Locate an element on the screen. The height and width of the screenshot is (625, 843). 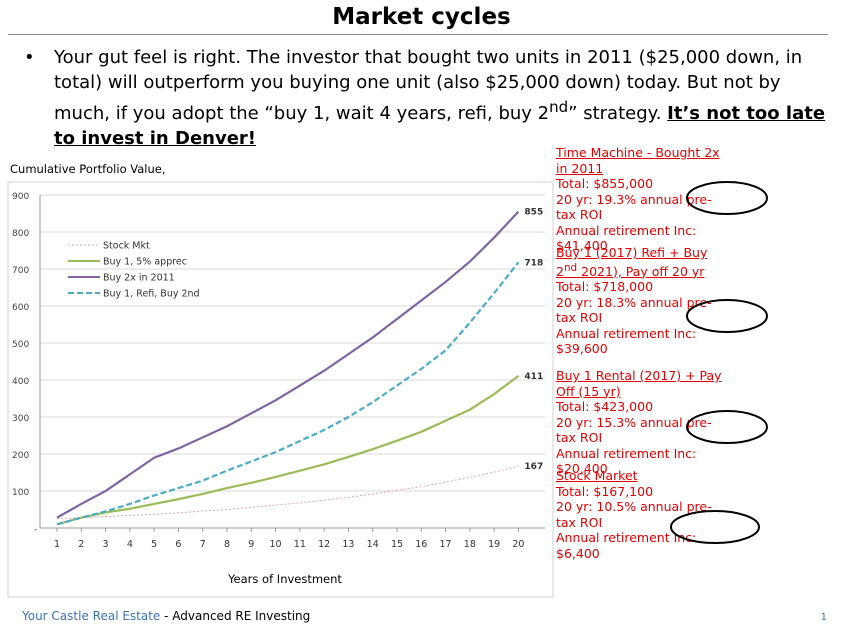
y-tick-label: 300 is located at coordinates (20, 419).